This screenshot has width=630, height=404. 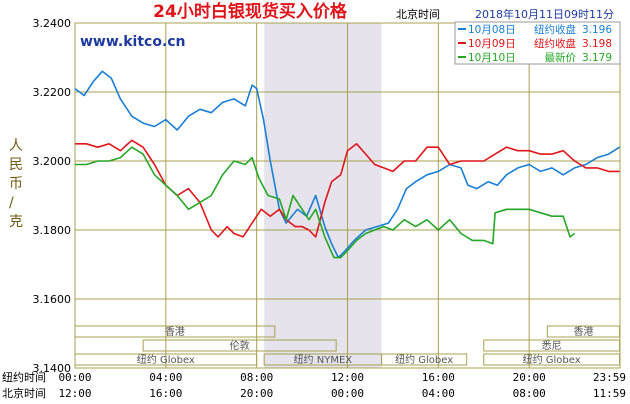 What do you see at coordinates (256, 377) in the screenshot?
I see `x-tick-label-ny: 08:00` at bounding box center [256, 377].